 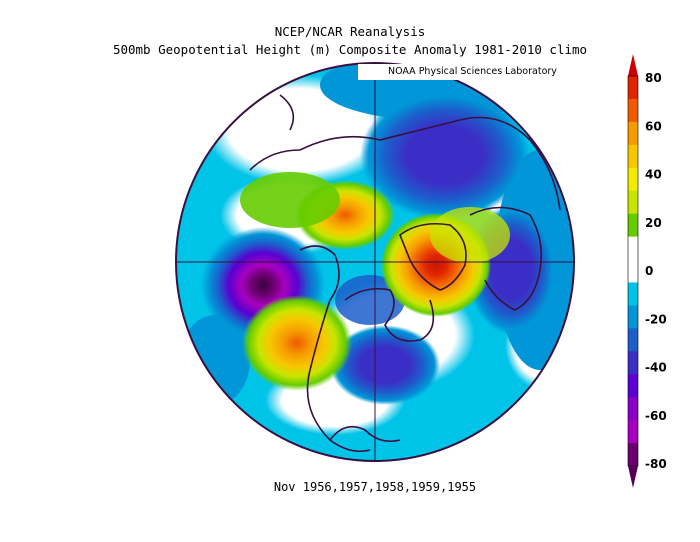 What do you see at coordinates (653, 126) in the screenshot?
I see `colorbar-tick-label: 60` at bounding box center [653, 126].